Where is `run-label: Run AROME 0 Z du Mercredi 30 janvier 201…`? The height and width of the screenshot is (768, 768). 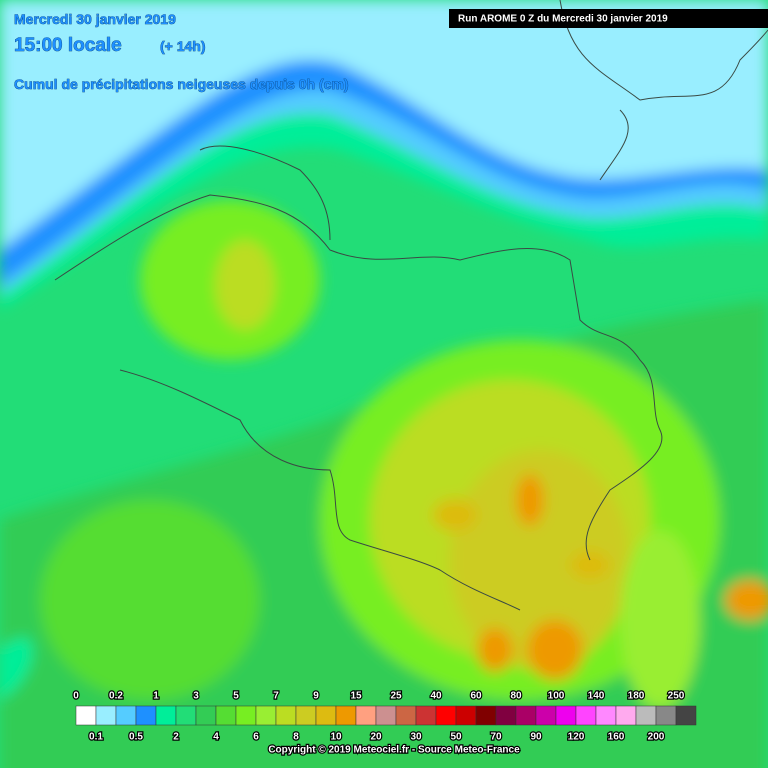 run-label: Run AROME 0 Z du Mercredi 30 janvier 201… is located at coordinates (563, 19).